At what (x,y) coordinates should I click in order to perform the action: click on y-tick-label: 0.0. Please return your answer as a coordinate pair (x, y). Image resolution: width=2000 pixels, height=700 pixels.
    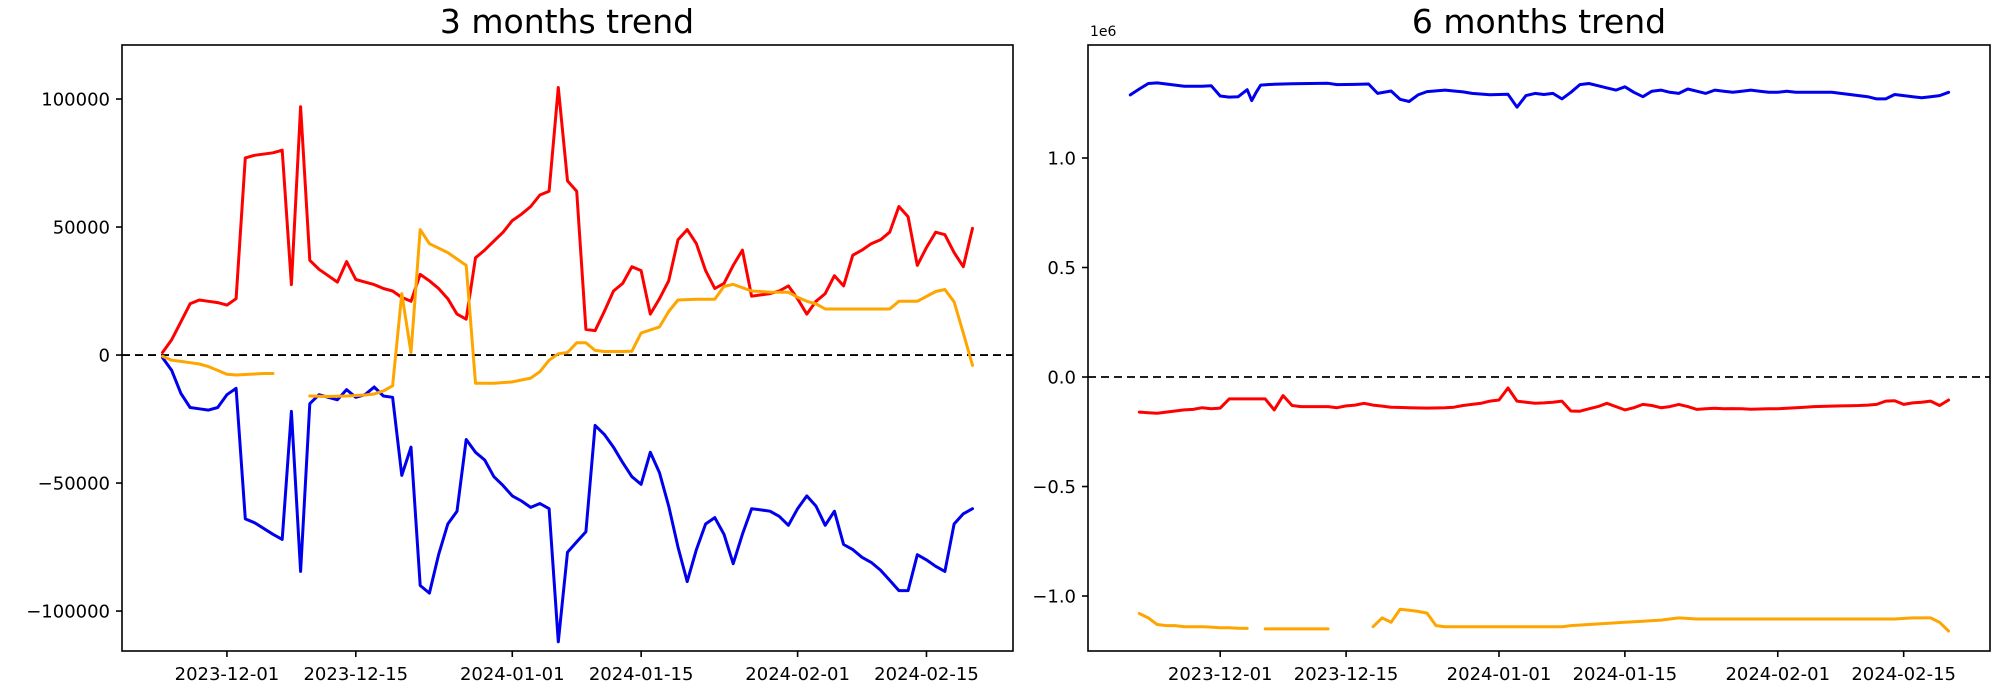
    Looking at the image, I should click on (1061, 378).